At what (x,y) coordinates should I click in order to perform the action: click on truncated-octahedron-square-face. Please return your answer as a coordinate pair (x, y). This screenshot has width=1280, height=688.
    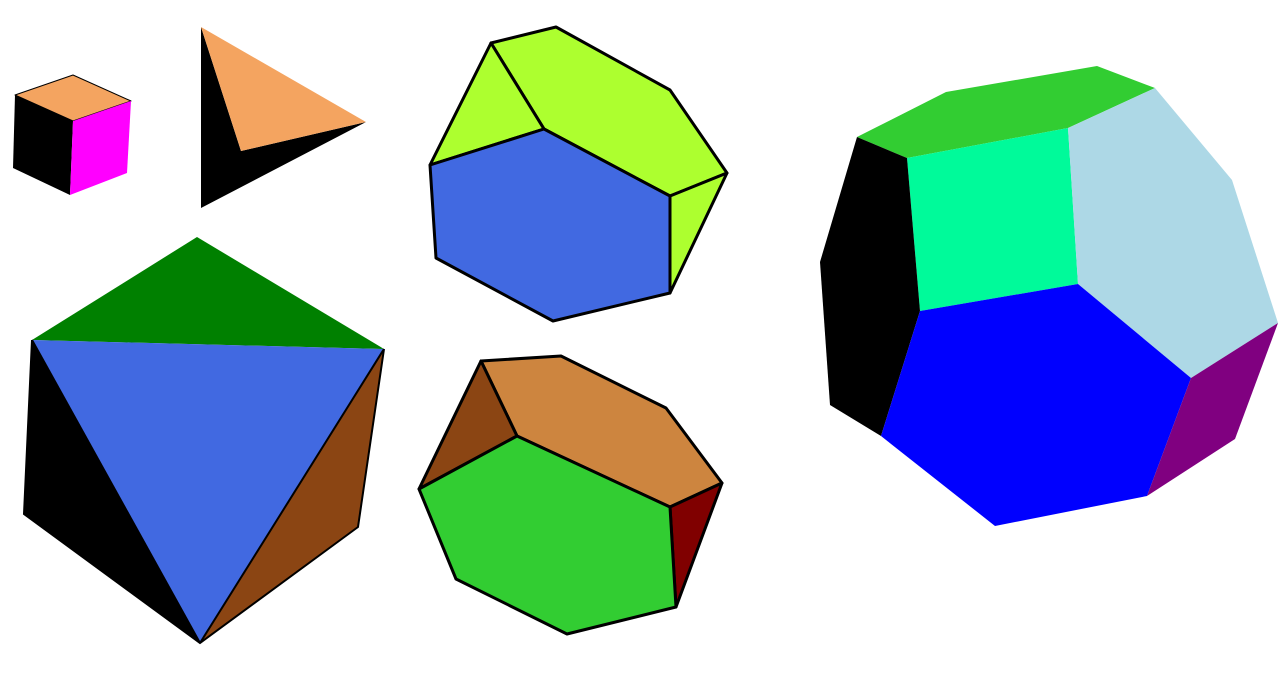
    Looking at the image, I should click on (992, 219).